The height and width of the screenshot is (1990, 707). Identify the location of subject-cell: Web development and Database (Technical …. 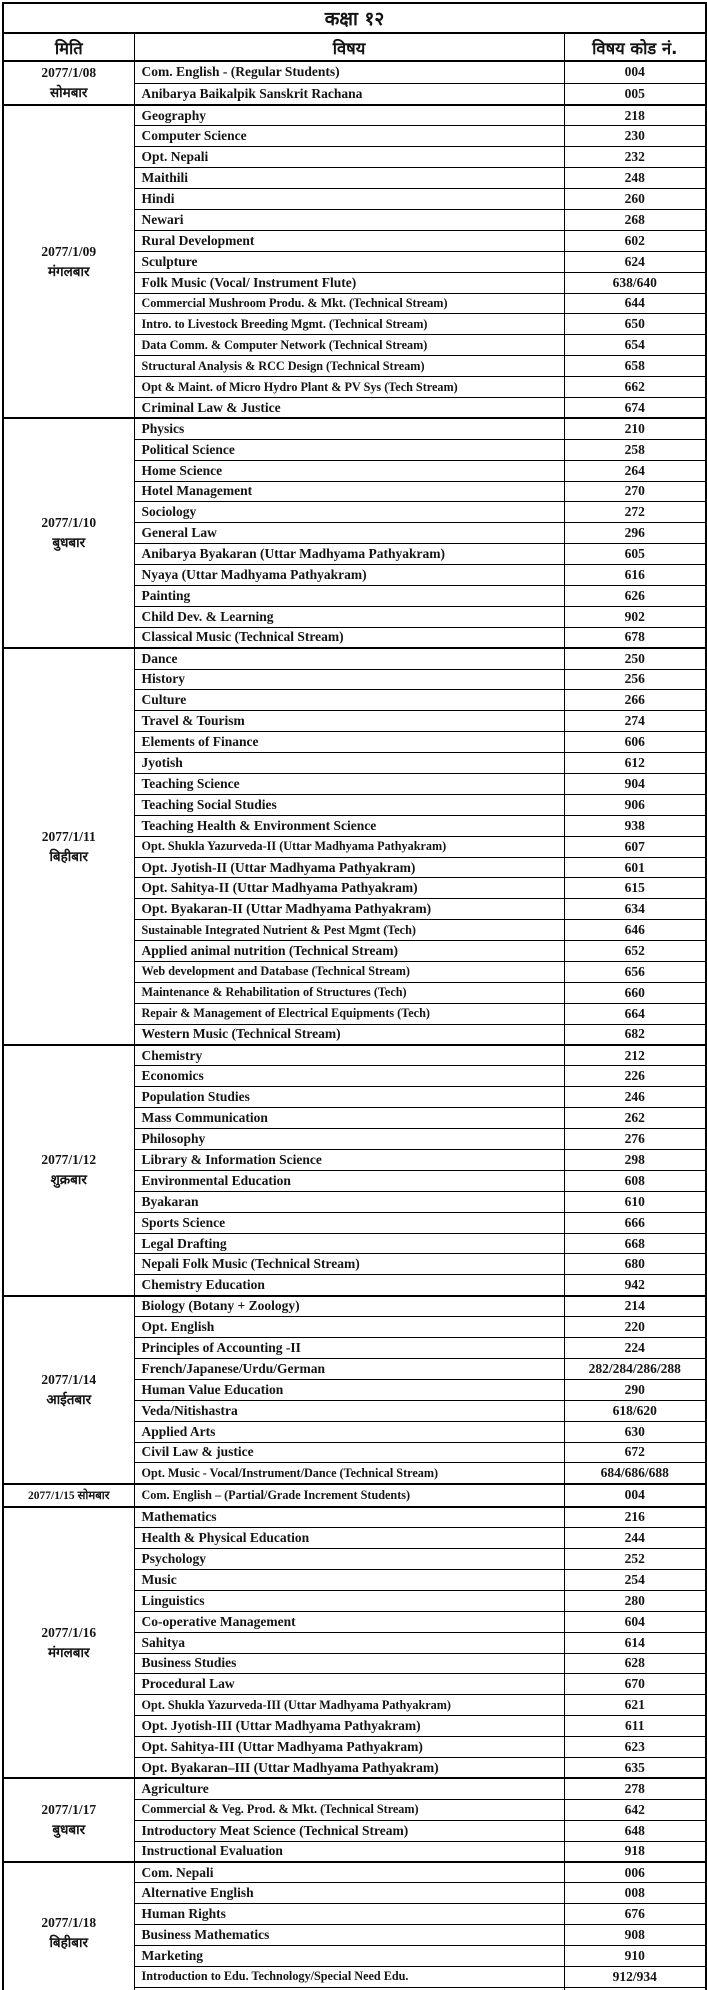
(349, 972).